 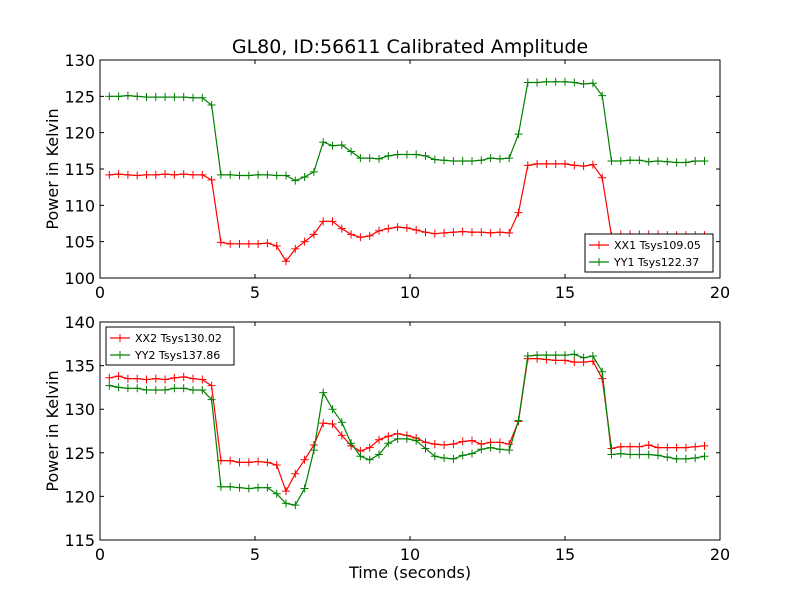 What do you see at coordinates (100, 292) in the screenshot?
I see `top-x-tick-label: 0` at bounding box center [100, 292].